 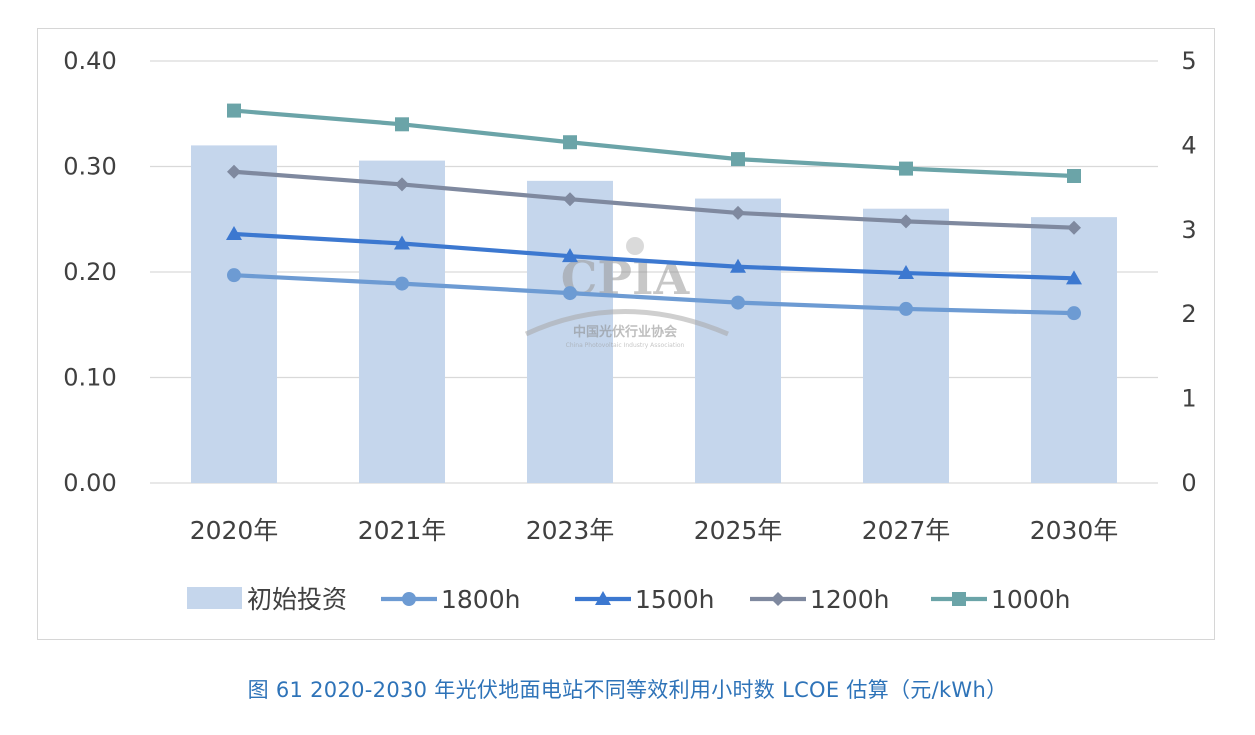 I want to click on left-tick-label: 0.30, so click(x=89, y=167).